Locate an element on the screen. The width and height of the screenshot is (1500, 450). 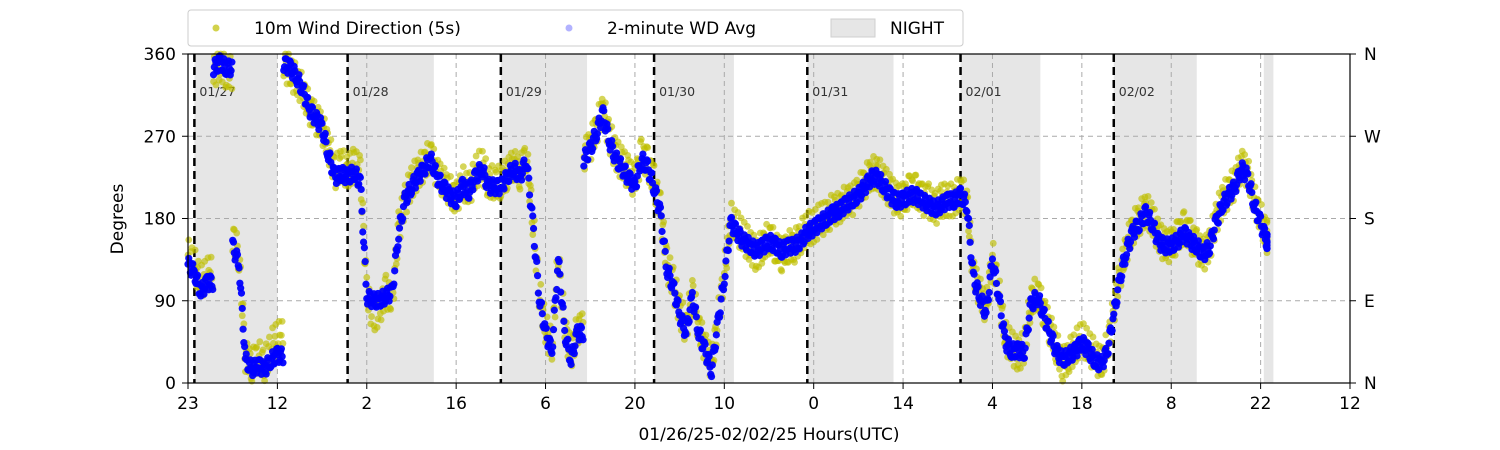
y2-axis-ticks: N E S W N is located at coordinates (1365, 219).